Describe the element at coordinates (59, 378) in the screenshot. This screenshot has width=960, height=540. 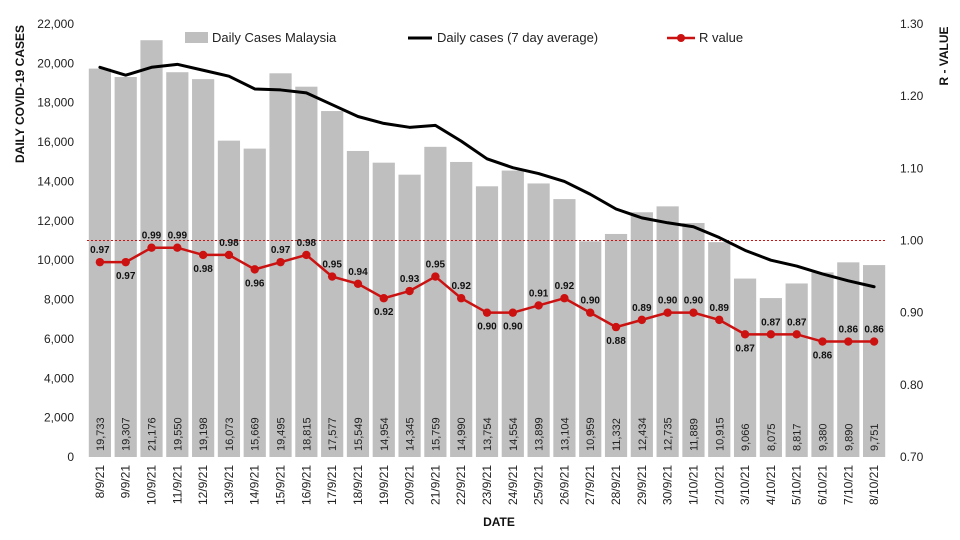
I see `y-tick-label: 4,000` at that location.